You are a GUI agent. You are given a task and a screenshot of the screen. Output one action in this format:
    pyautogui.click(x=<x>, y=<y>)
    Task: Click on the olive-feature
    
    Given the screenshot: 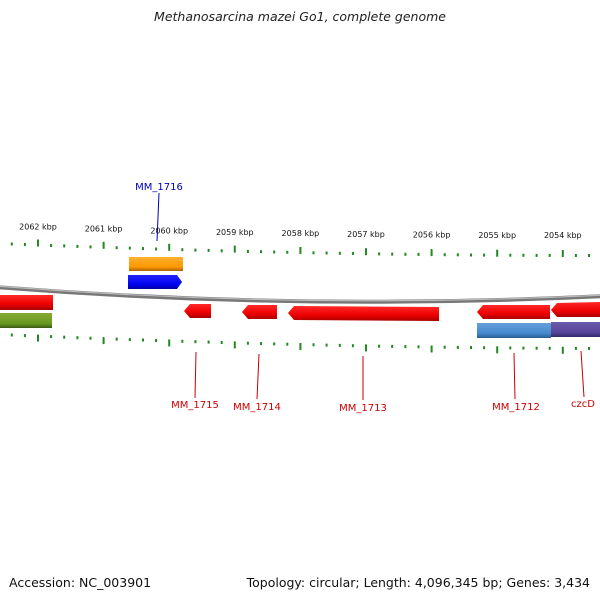 What is the action you would take?
    pyautogui.click(x=26, y=320)
    